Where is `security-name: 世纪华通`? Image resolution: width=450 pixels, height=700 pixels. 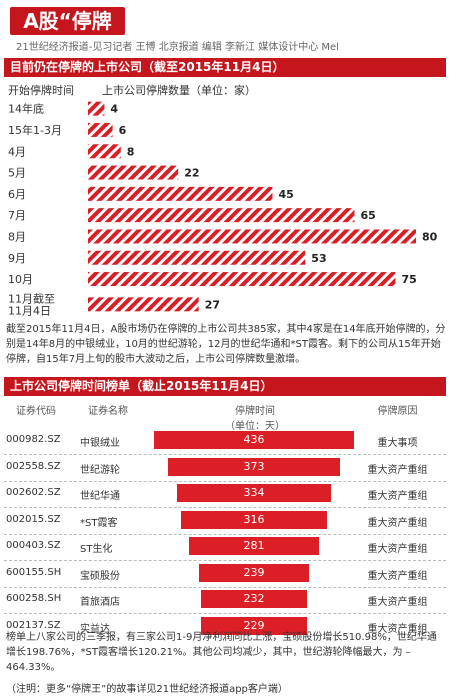
security-name: 世纪华通 is located at coordinates (100, 496).